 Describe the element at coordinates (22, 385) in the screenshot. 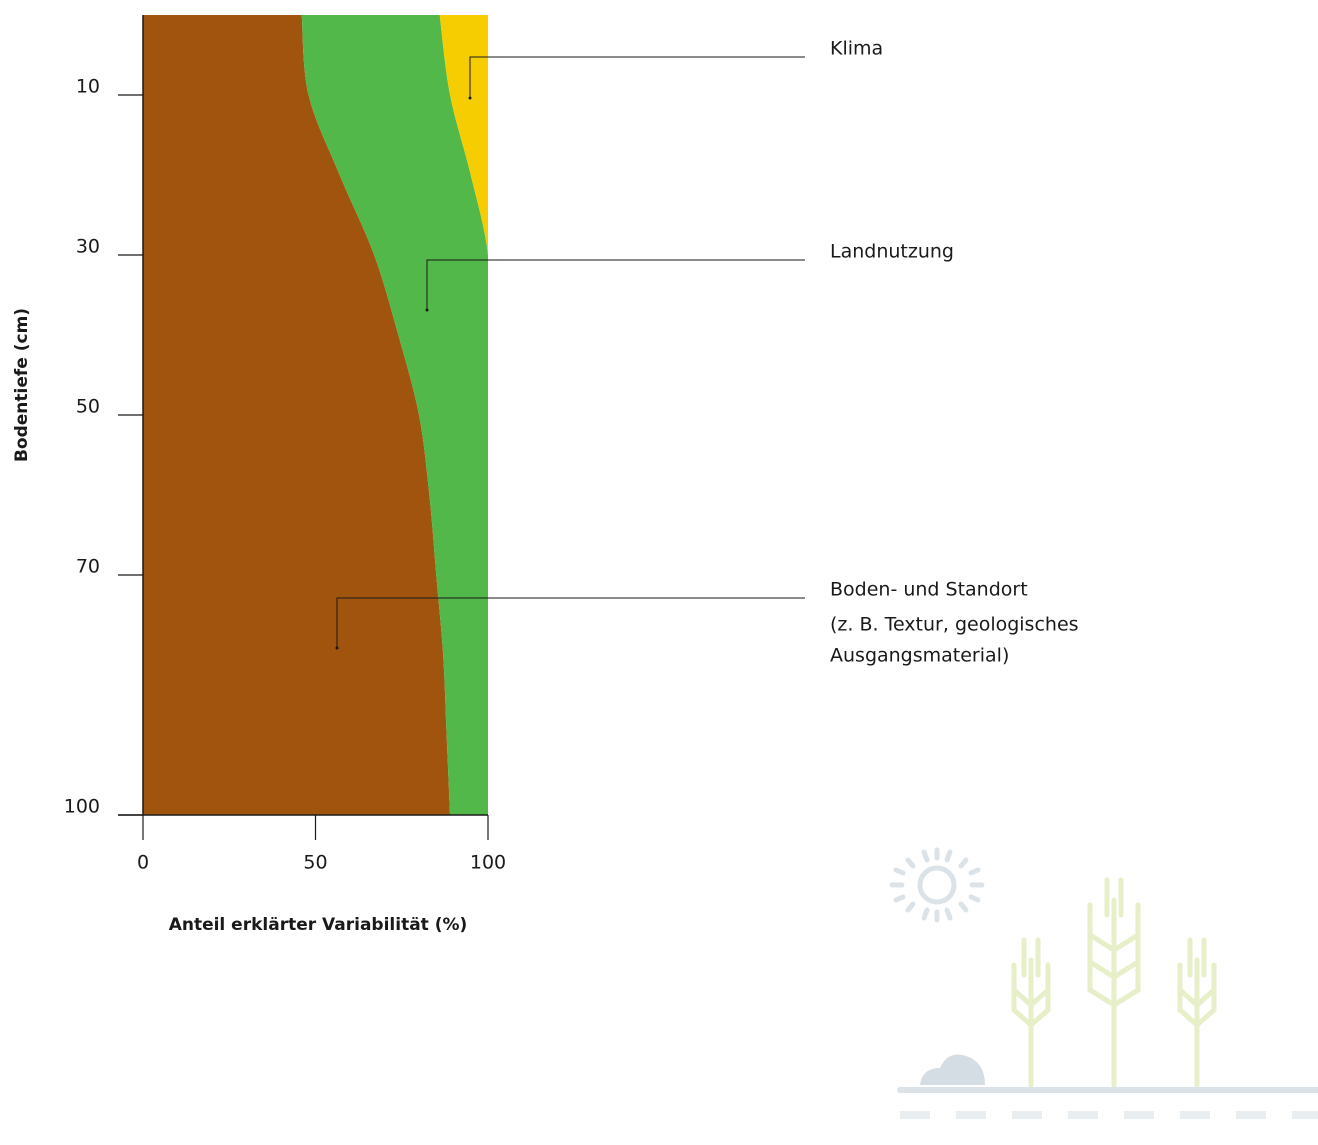

I see `y-axis-title: Bodentiefe (cm)` at that location.